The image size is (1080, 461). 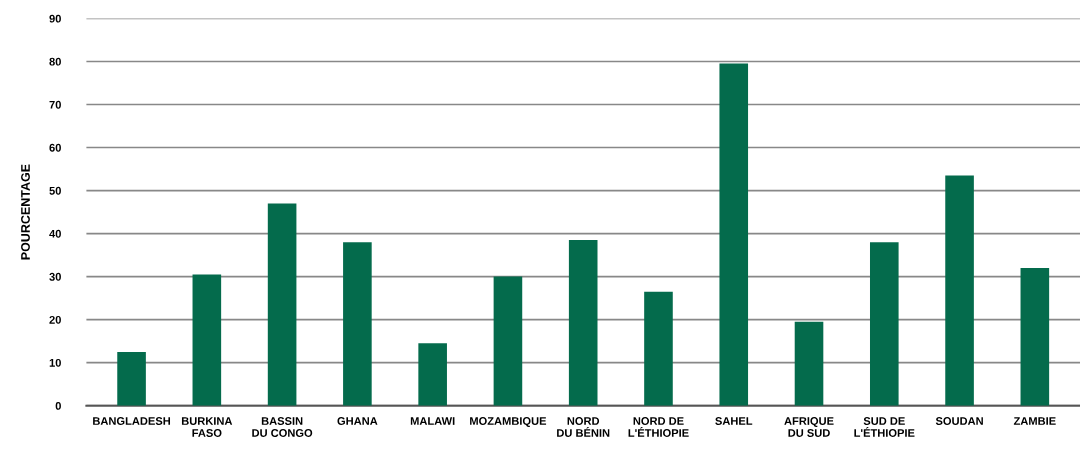 I want to click on y-axis-title: POURCENTAGE, so click(x=25, y=212).